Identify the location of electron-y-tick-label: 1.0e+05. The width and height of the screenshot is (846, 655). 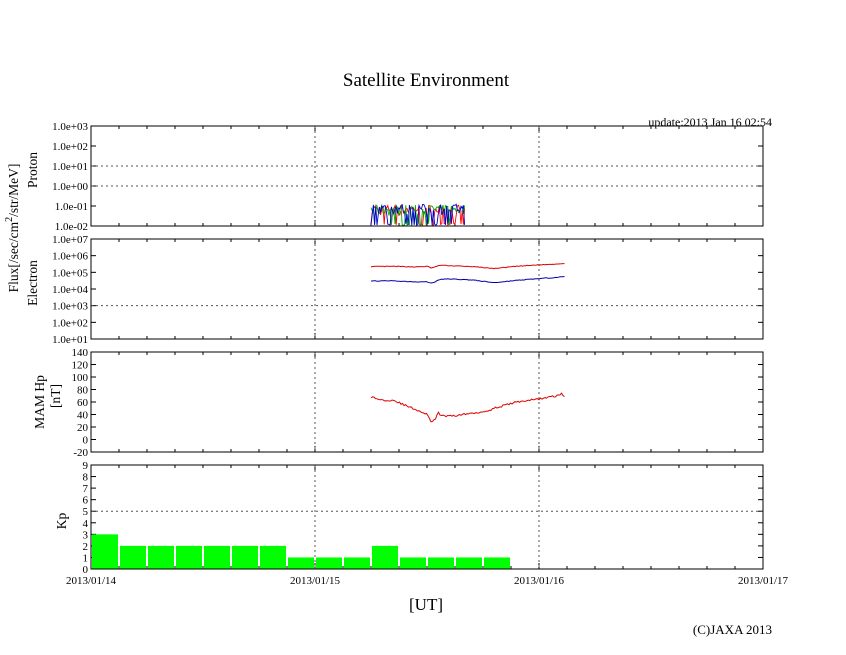
(70, 273).